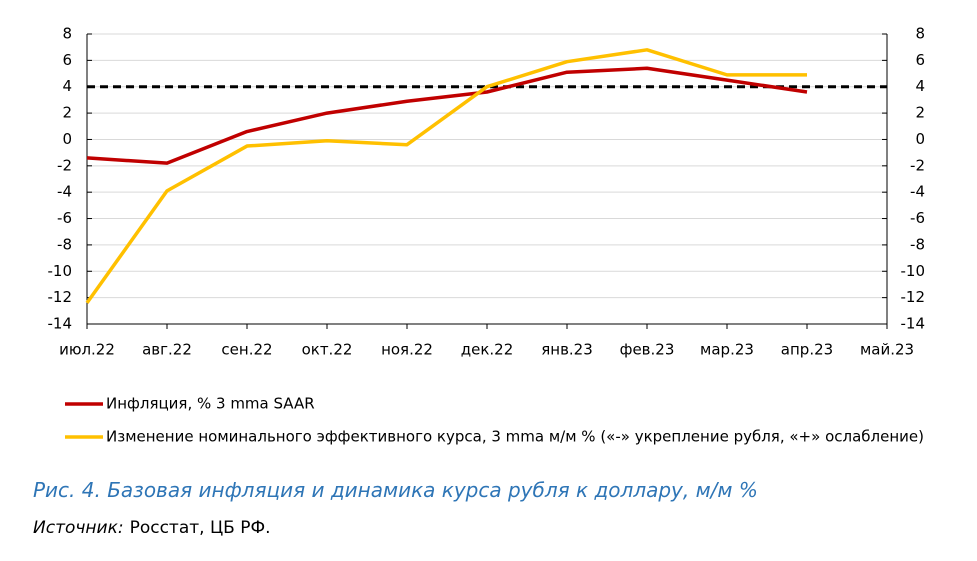 The width and height of the screenshot is (977, 561). What do you see at coordinates (246, 350) in the screenshot?
I see `x-tick-label: сен.22` at bounding box center [246, 350].